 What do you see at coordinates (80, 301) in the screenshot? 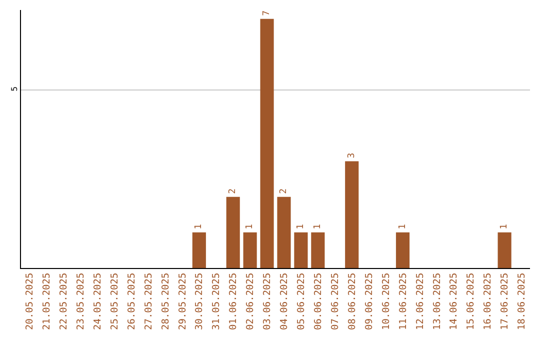
I see `x-tick-label: 23.05.2025` at bounding box center [80, 301].